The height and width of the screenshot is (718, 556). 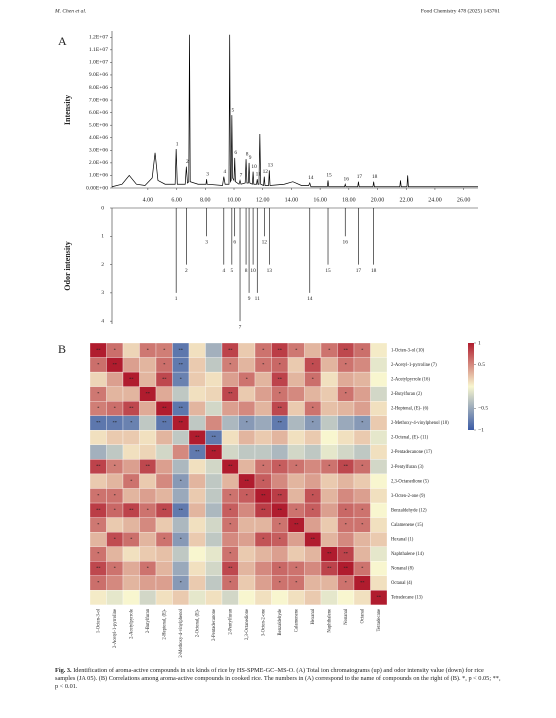 What do you see at coordinates (235, 153) in the screenshot?
I see `peak-label: 6` at bounding box center [235, 153].